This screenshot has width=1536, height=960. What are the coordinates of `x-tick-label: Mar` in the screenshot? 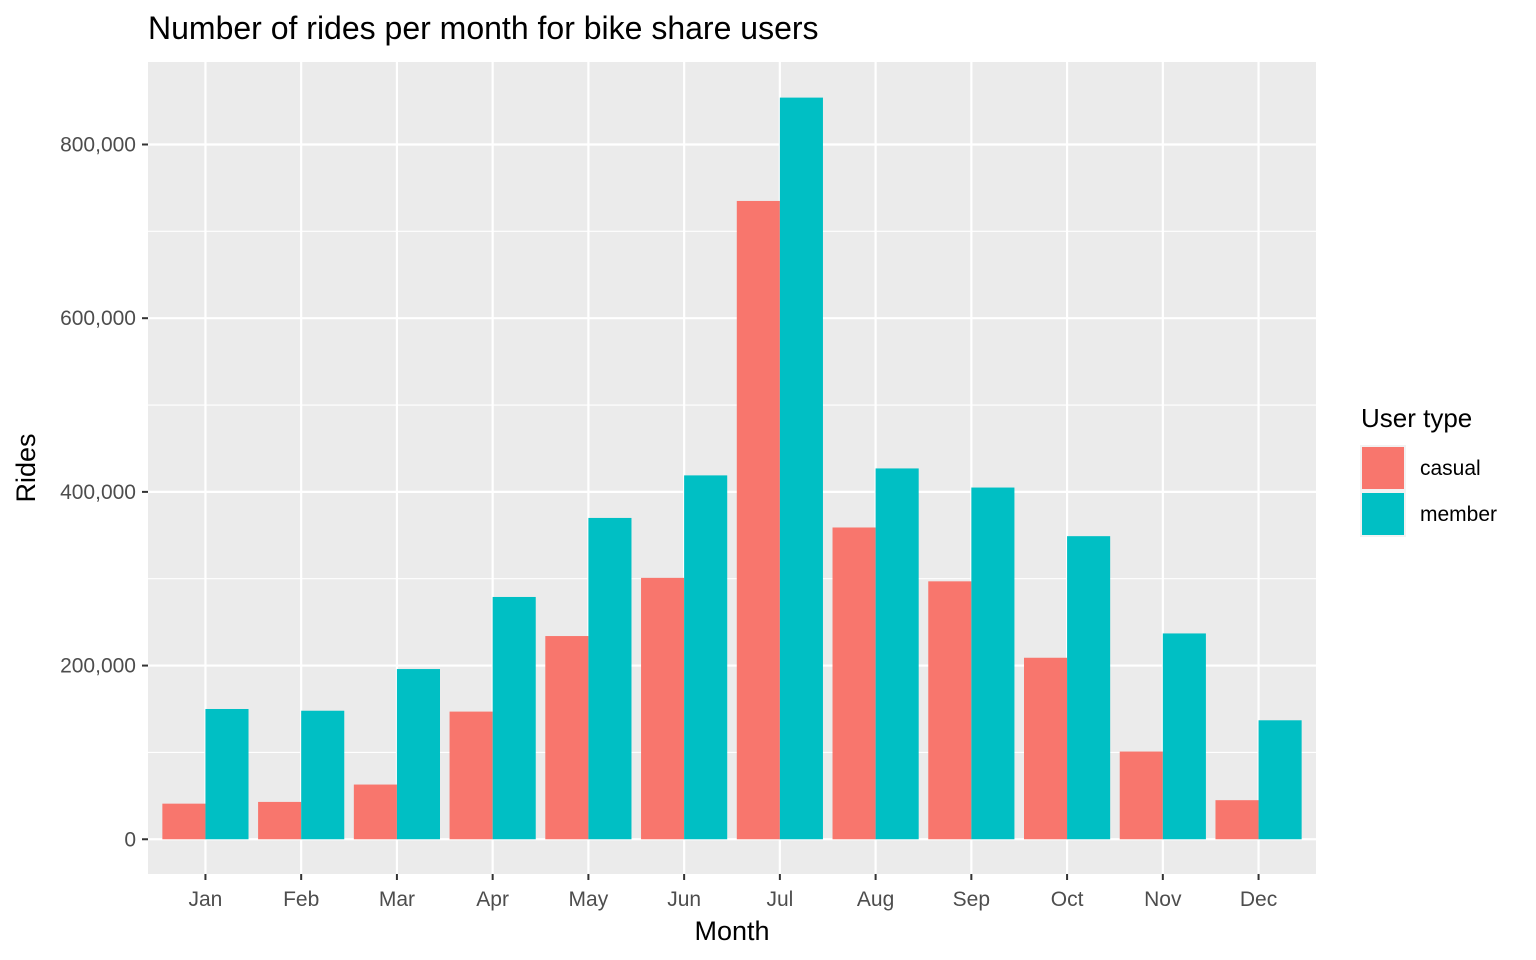 It's located at (397, 899).